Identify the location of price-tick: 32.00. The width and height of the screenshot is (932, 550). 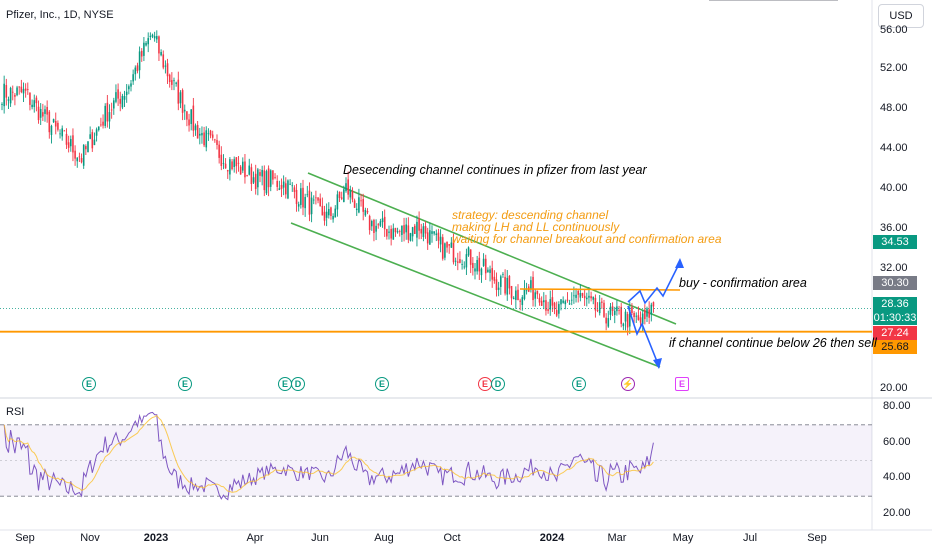
(894, 268).